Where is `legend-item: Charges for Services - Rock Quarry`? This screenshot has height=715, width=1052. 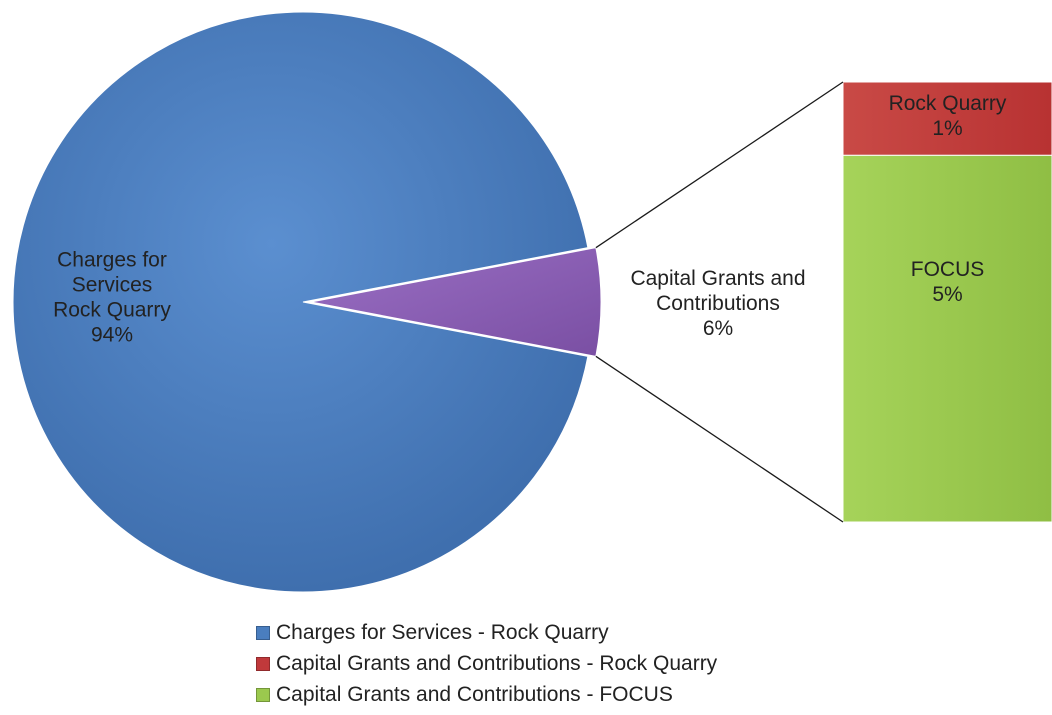 legend-item: Charges for Services - Rock Quarry is located at coordinates (486, 632).